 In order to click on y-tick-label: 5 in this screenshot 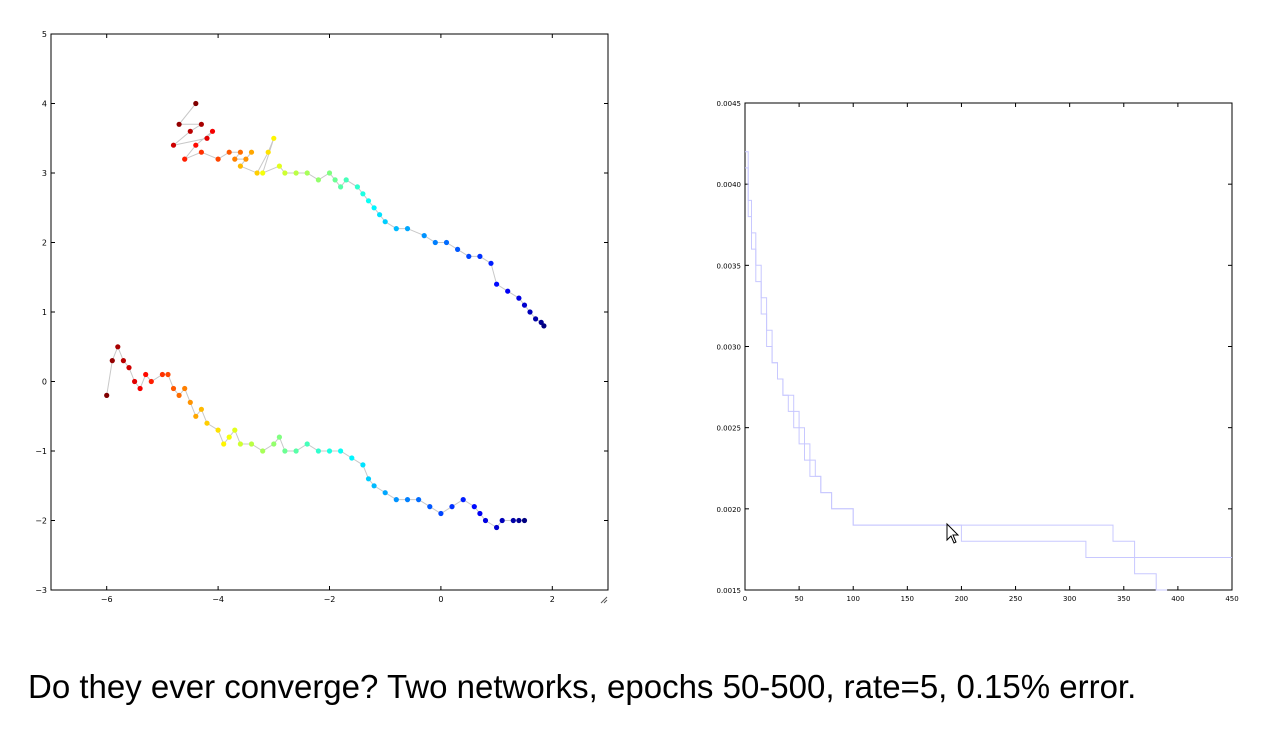, I will do `click(44, 34)`.